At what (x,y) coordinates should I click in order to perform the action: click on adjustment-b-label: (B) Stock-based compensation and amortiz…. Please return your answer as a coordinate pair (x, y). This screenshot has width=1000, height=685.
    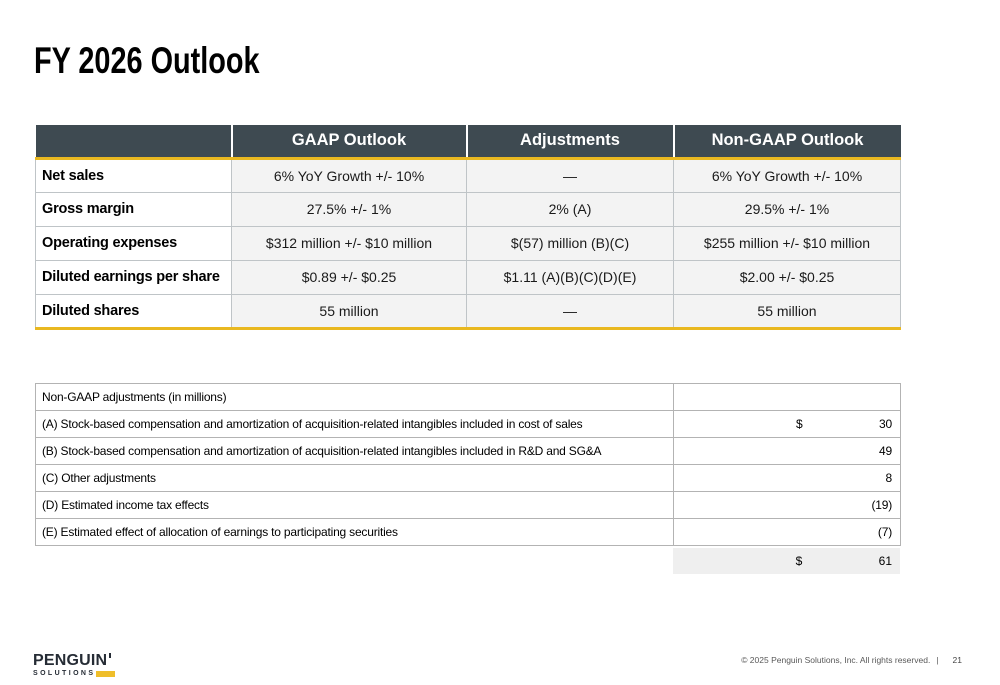
    Looking at the image, I should click on (354, 451).